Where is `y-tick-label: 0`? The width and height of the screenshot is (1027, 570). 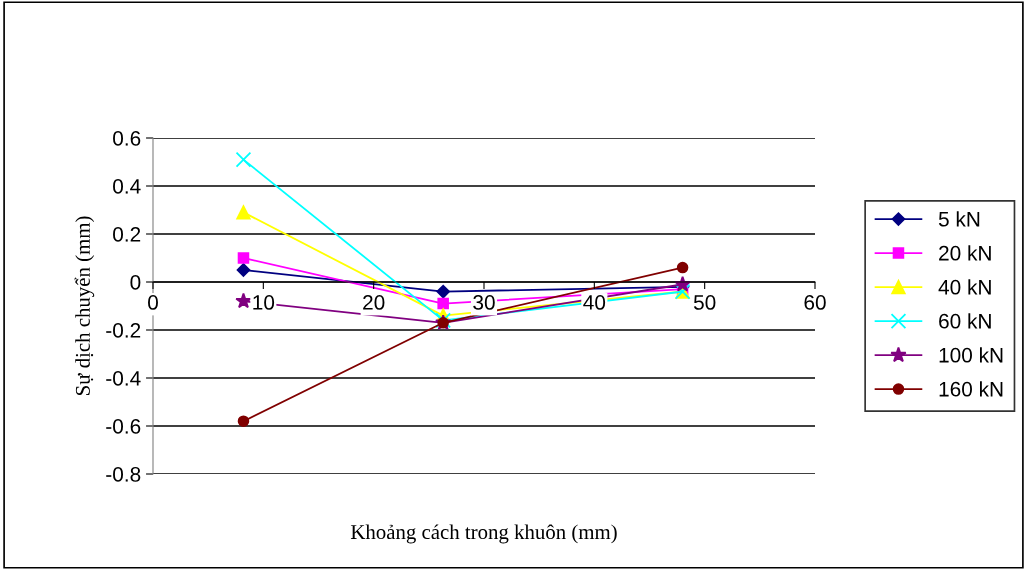
y-tick-label: 0 is located at coordinates (135, 282).